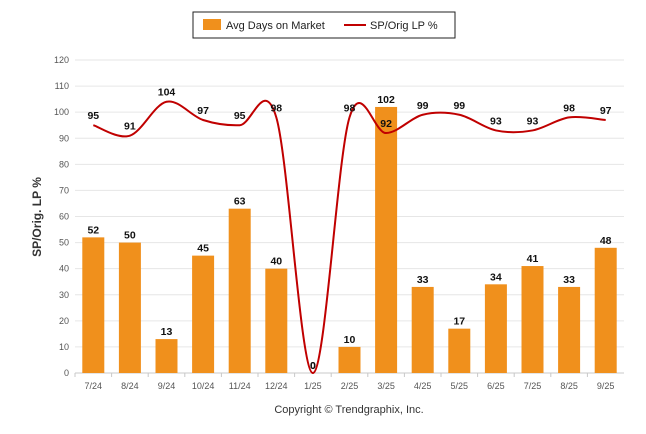 This screenshot has height=434, width=646. Describe the element at coordinates (61, 60) in the screenshot. I see `y-tick-label: 120` at that location.